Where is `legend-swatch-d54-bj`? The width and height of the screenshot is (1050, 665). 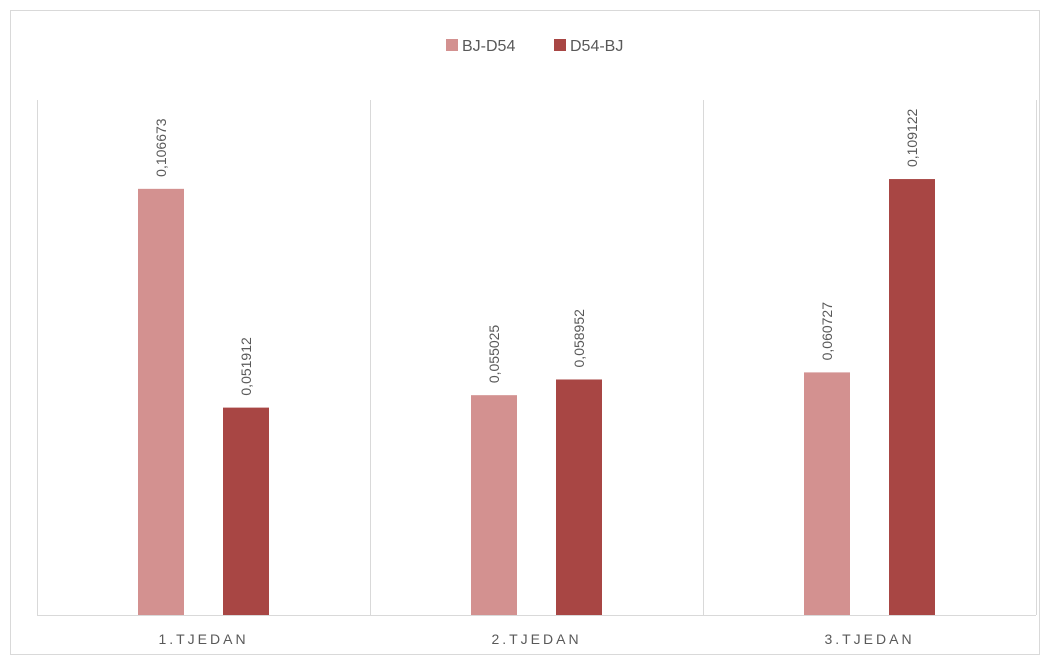 legend-swatch-d54-bj is located at coordinates (560, 45).